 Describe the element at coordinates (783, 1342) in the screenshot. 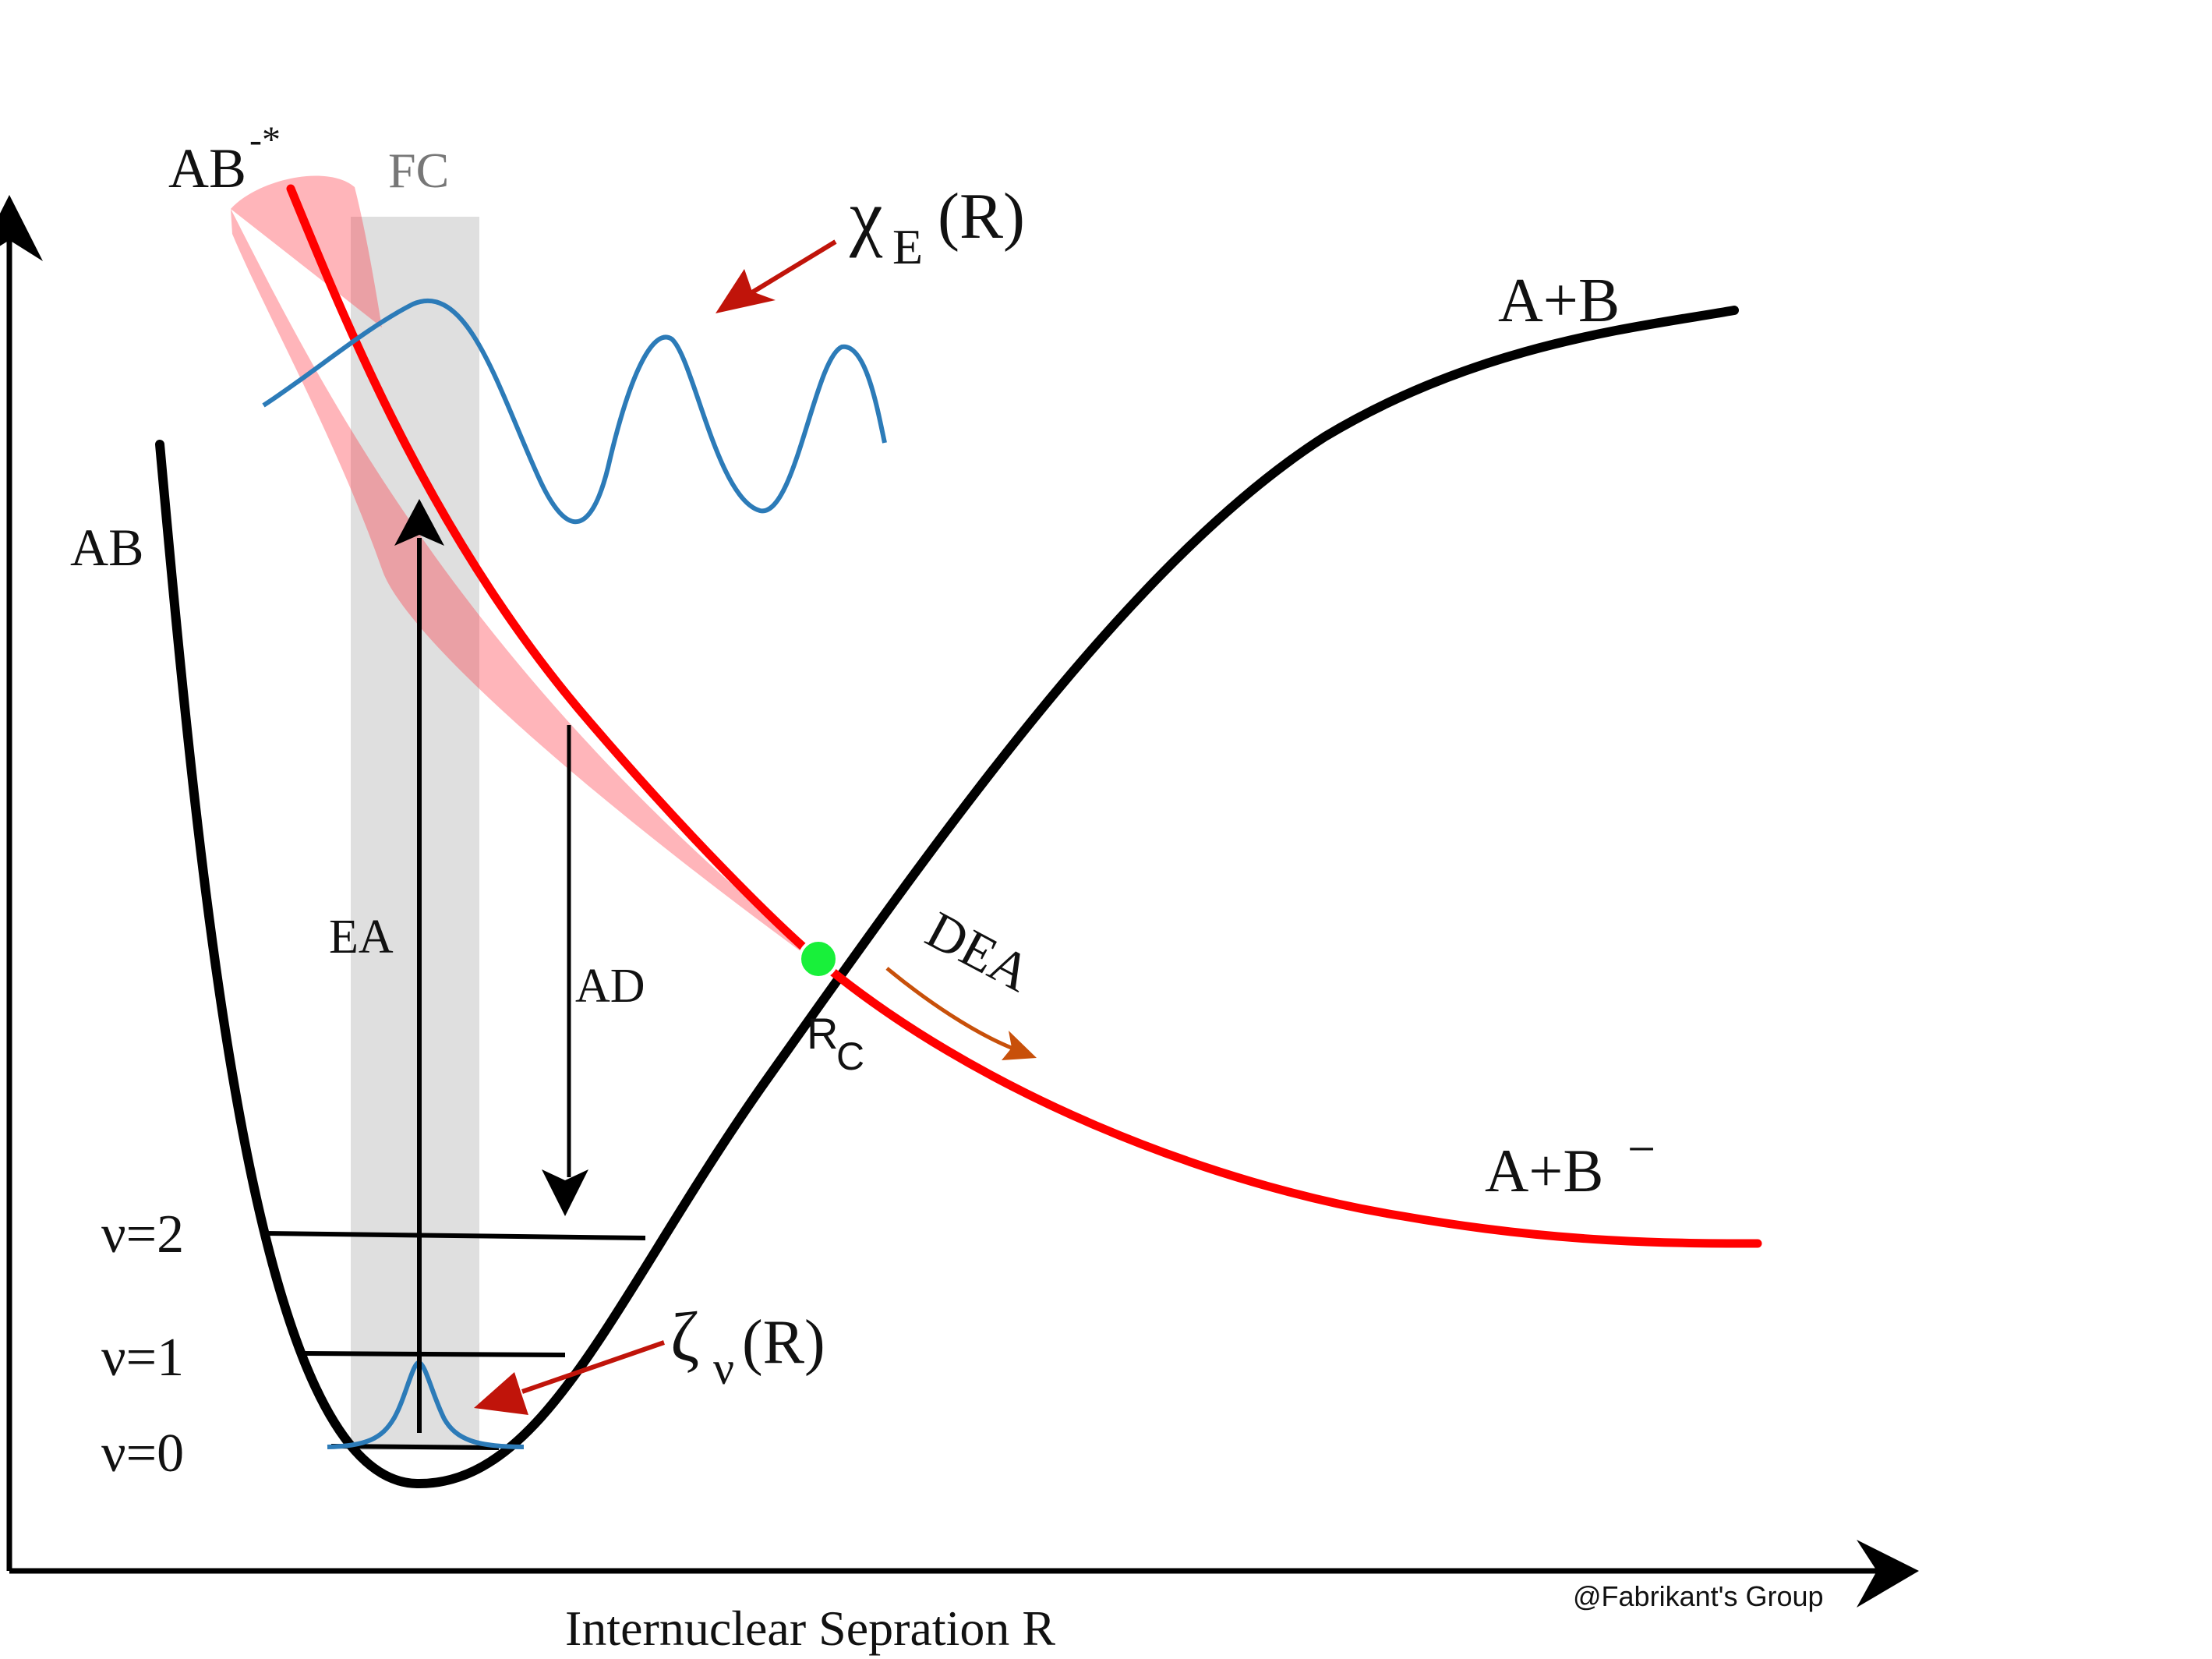

I see `label-zeta-arg: (R)` at that location.